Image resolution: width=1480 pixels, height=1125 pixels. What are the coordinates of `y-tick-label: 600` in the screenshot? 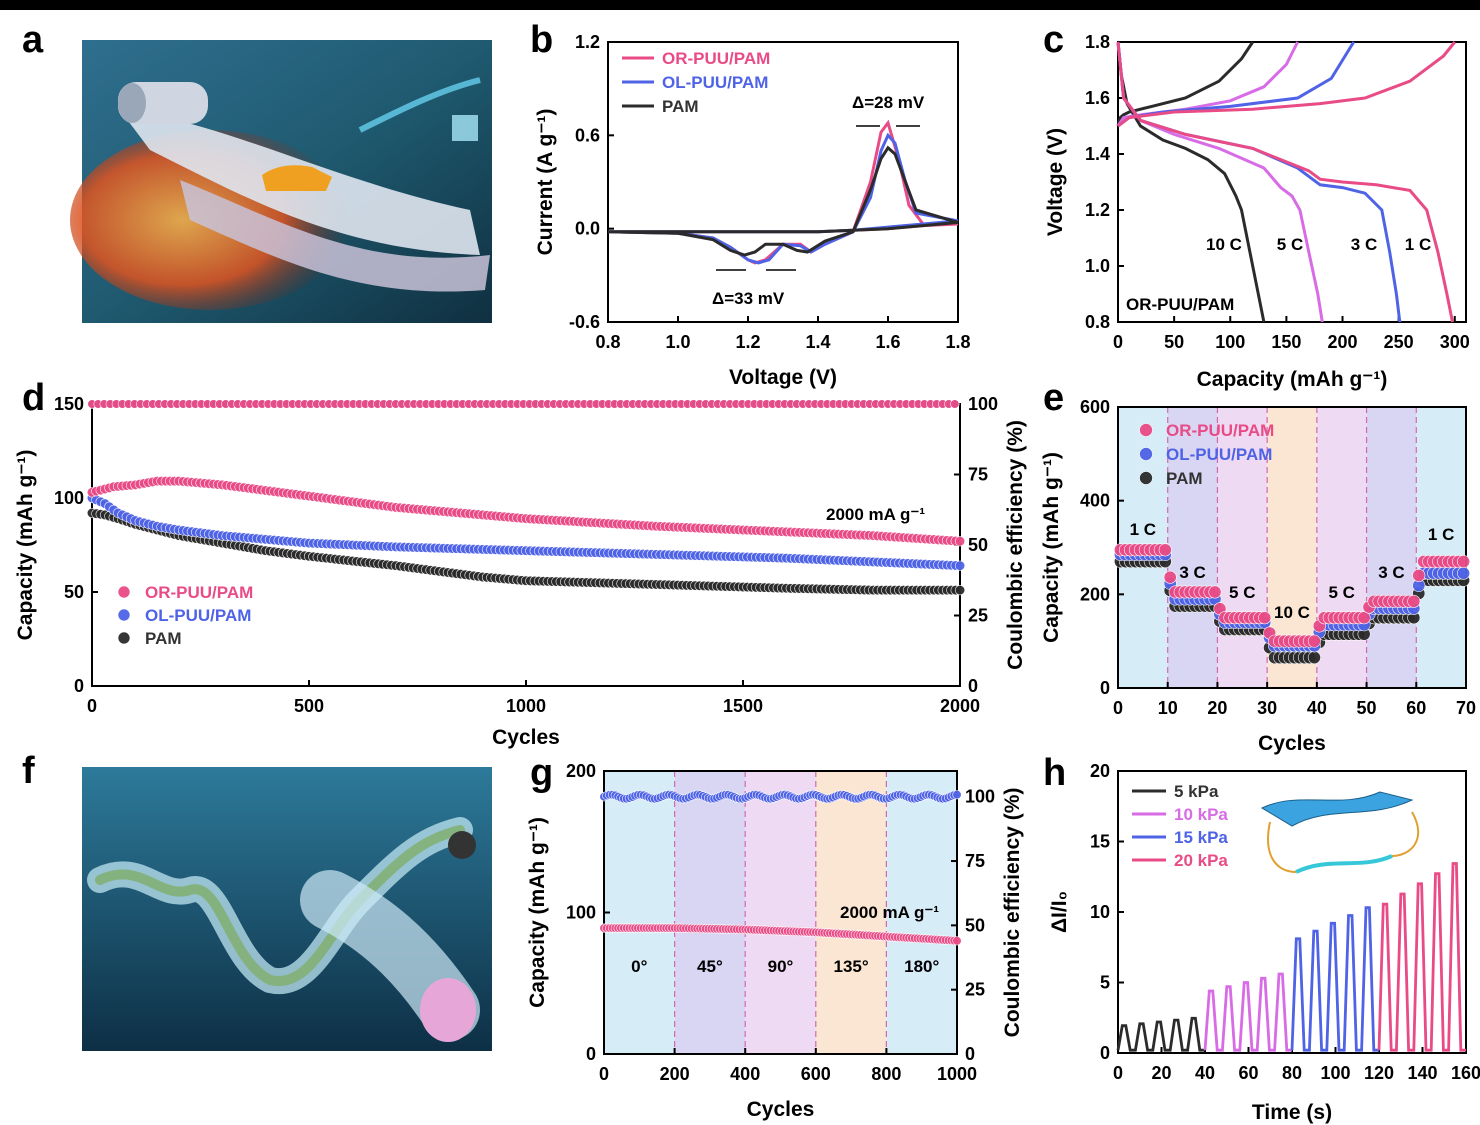 It's located at (1095, 407).